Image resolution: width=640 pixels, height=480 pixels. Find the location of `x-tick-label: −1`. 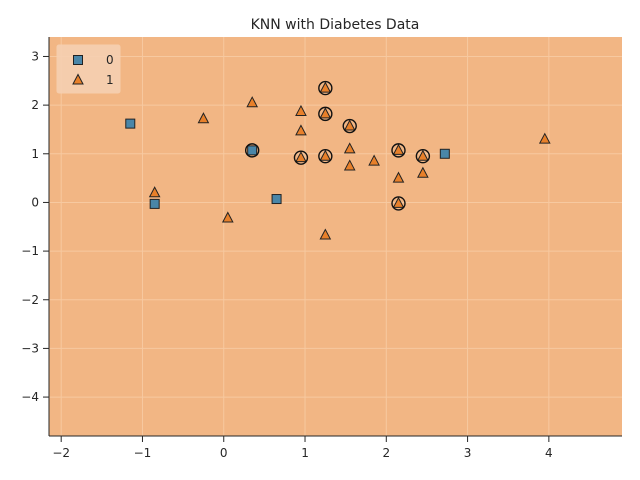

x-tick-label: −1 is located at coordinates (143, 453).